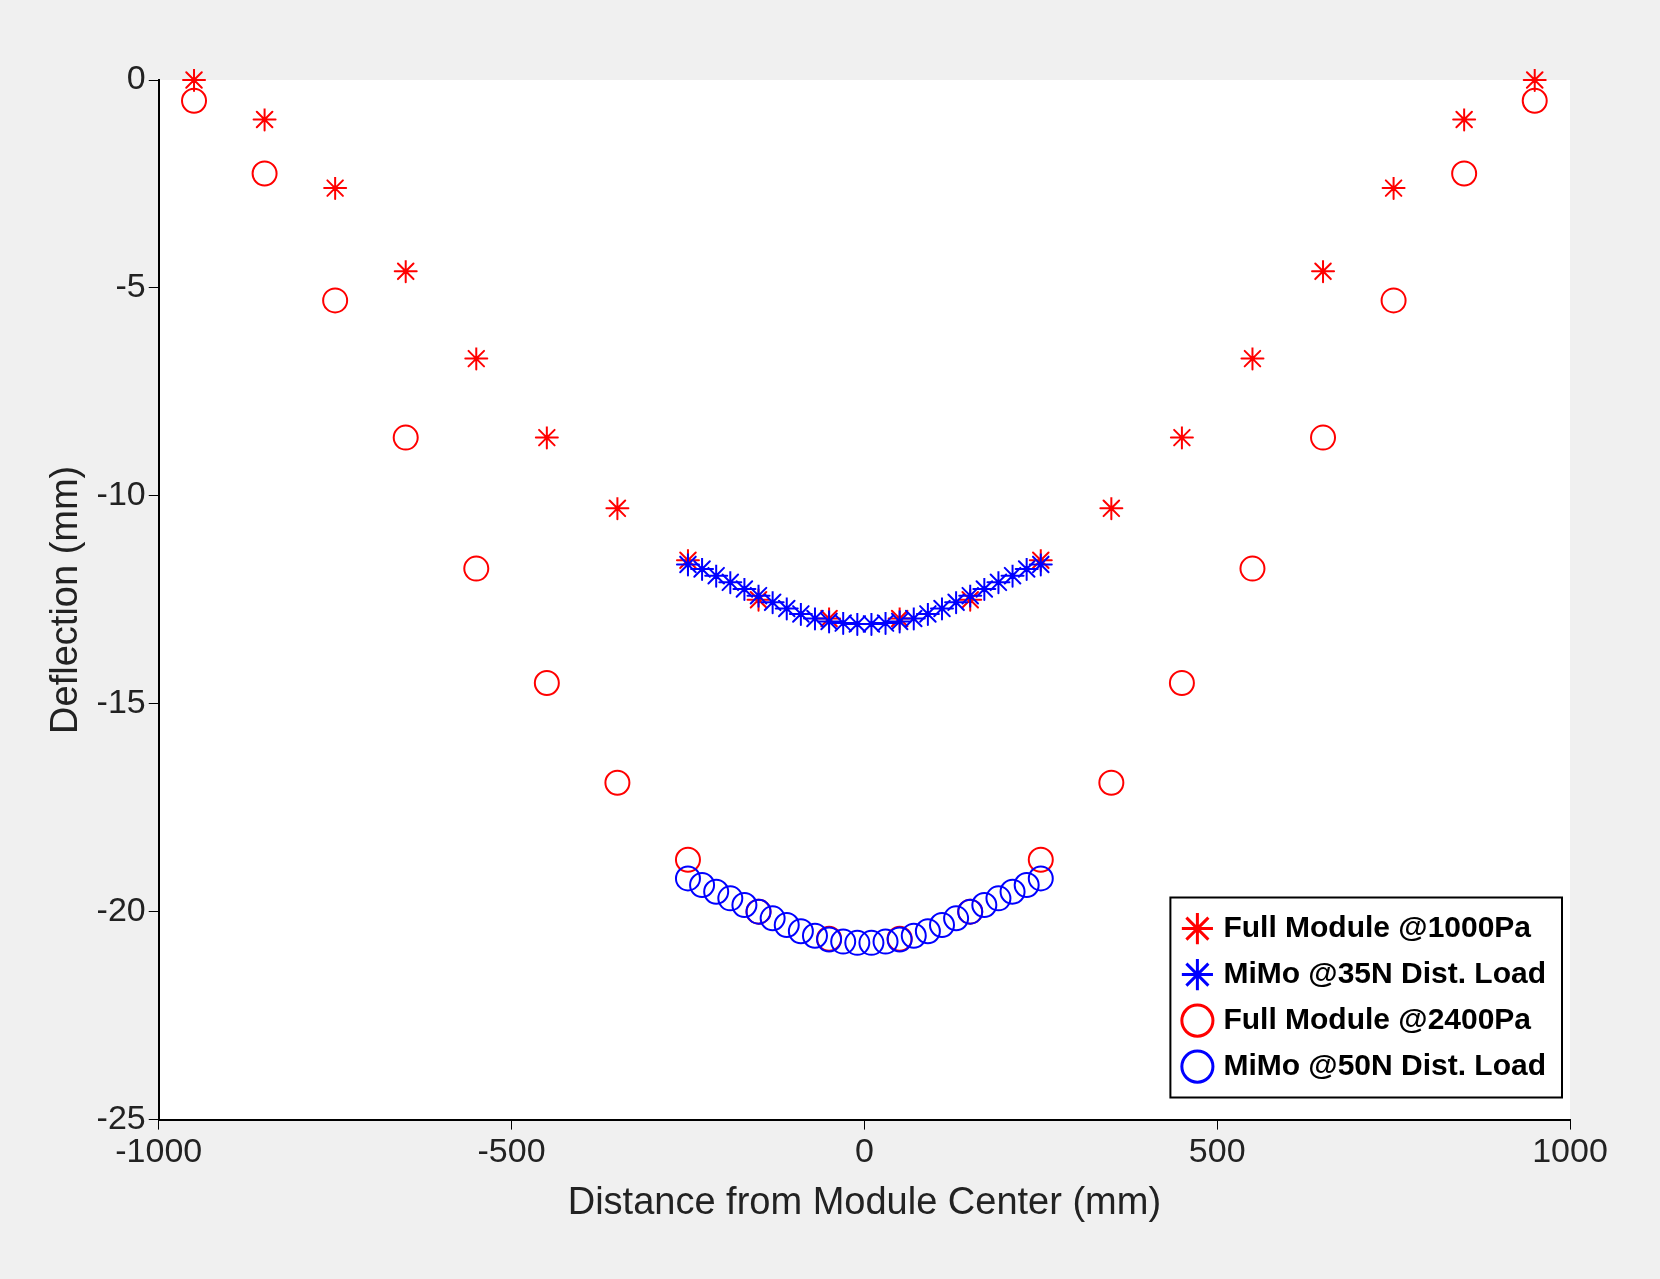 Image resolution: width=1660 pixels, height=1279 pixels. What do you see at coordinates (121, 909) in the screenshot?
I see `y-tick-label: -20` at bounding box center [121, 909].